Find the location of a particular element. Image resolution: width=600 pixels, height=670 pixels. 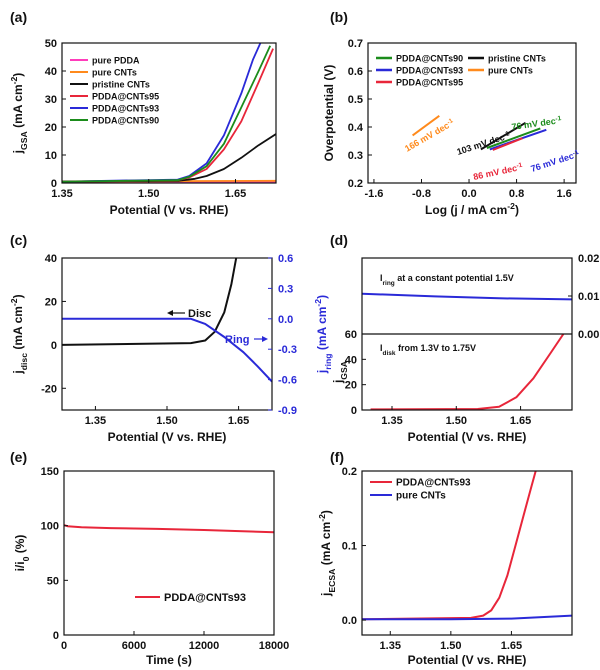

slope-annotation: 86 mV dec-1 is located at coordinates (498, 171).